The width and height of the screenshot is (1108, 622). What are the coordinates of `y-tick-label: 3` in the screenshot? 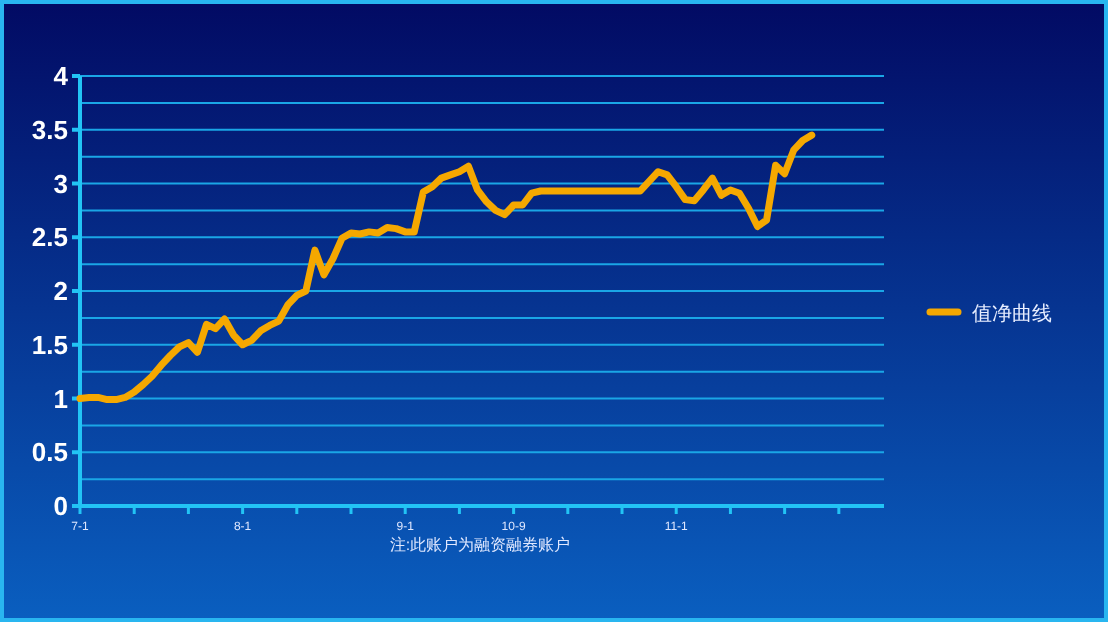 It's located at (60, 183).